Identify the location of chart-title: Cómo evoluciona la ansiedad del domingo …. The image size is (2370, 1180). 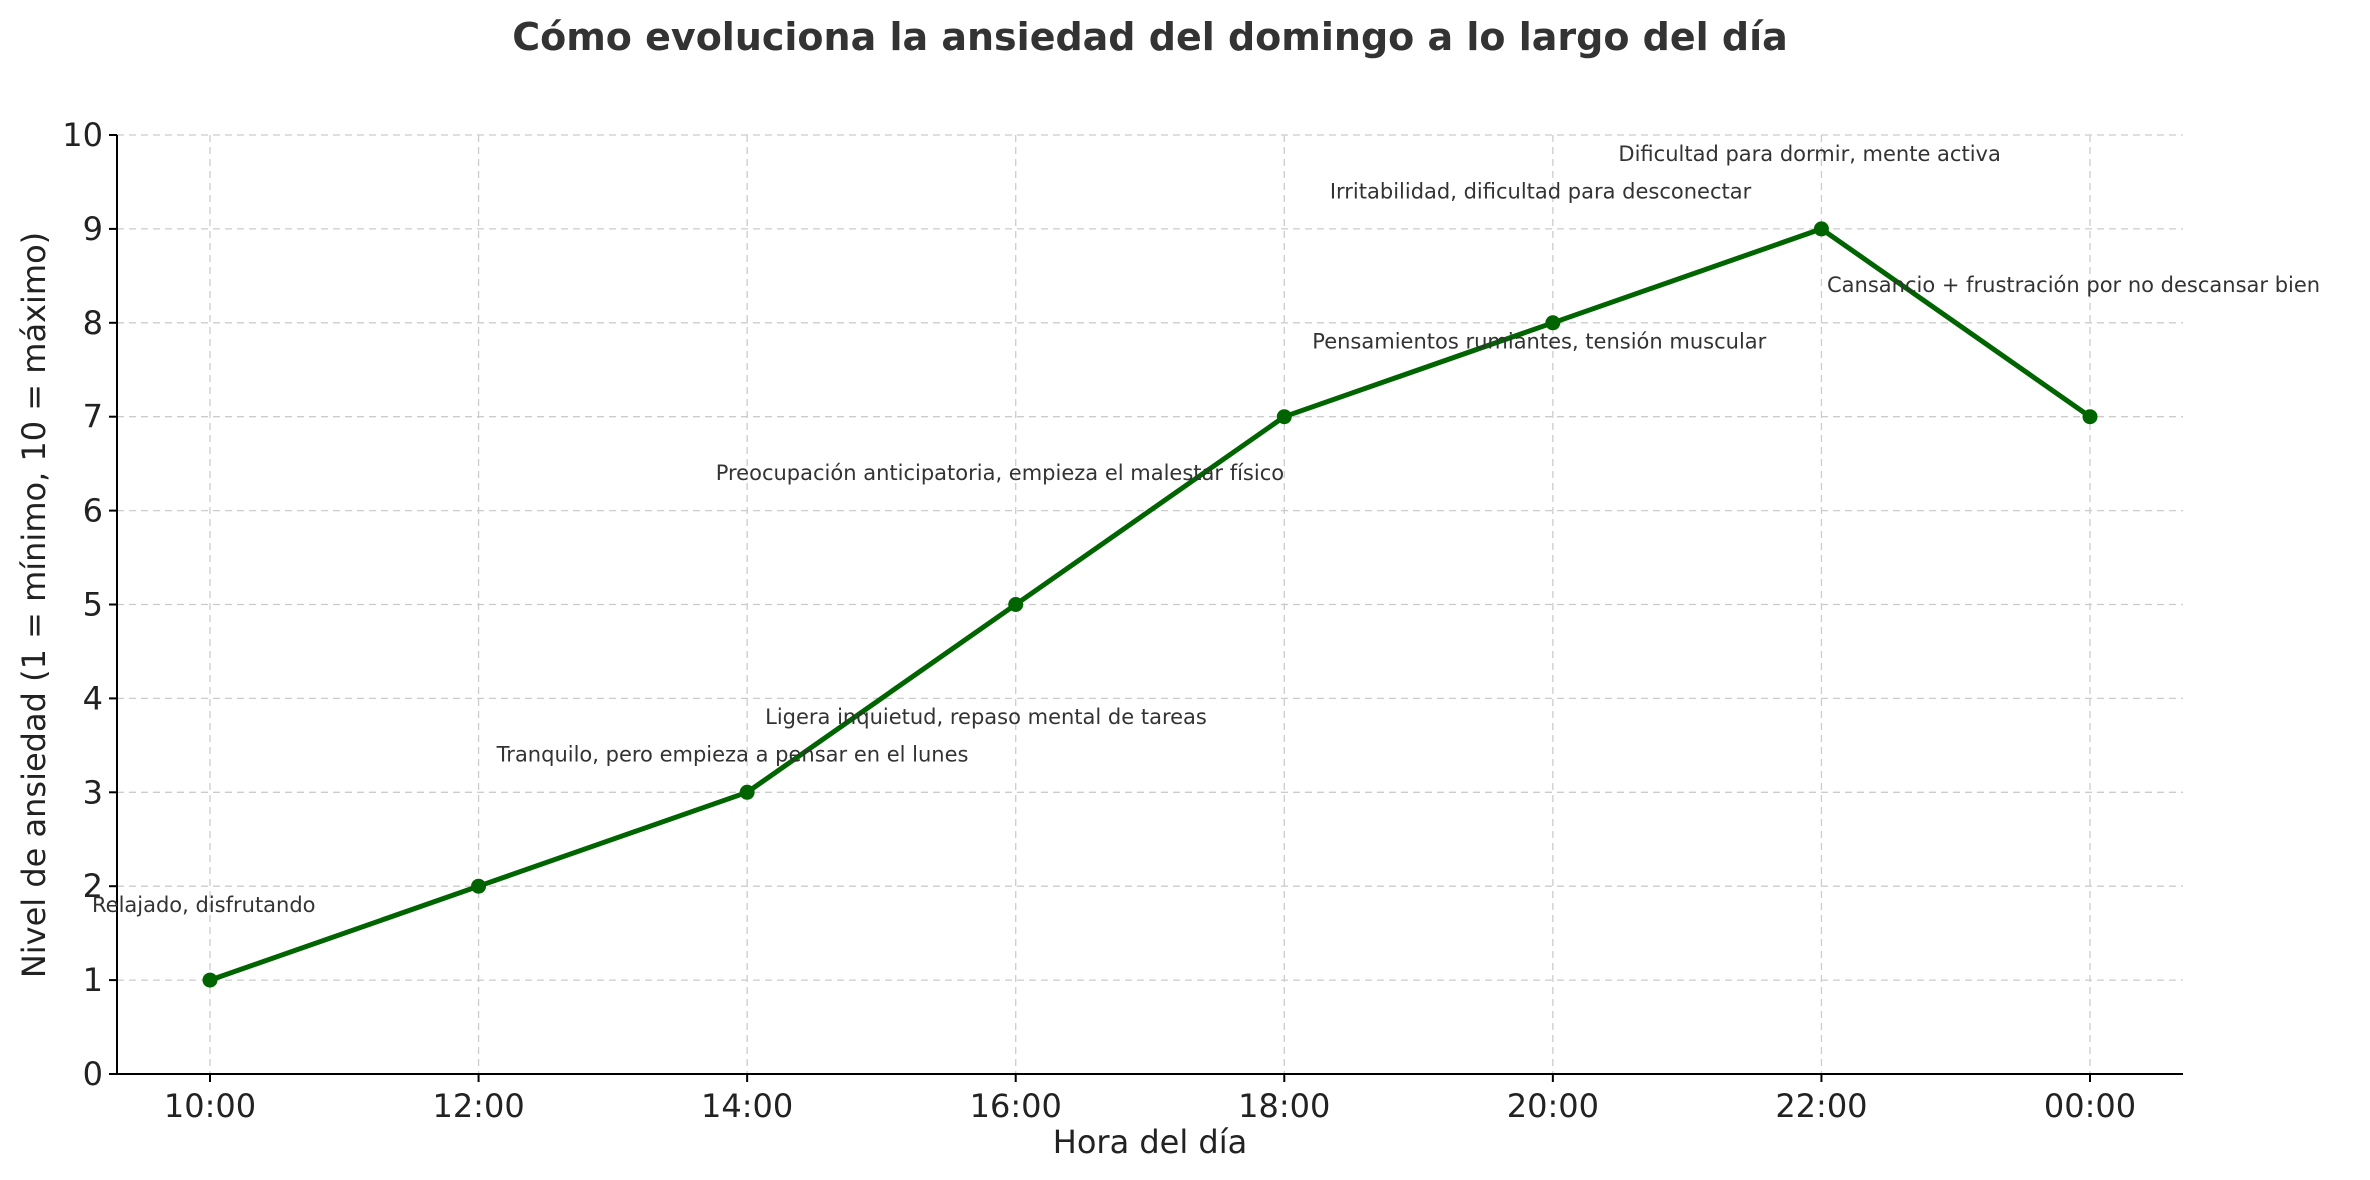
(1150, 37).